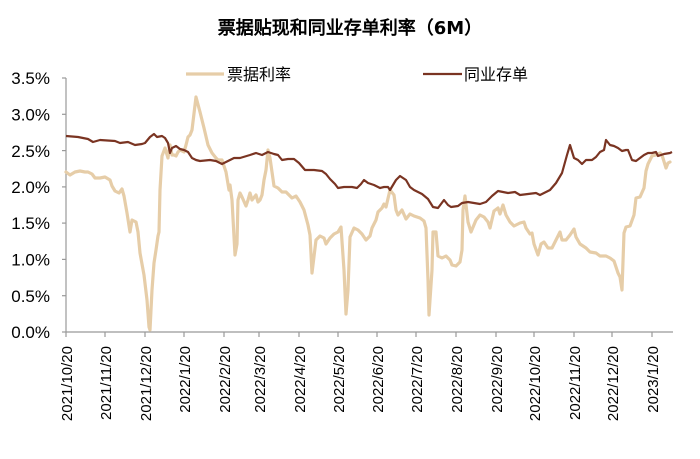  What do you see at coordinates (339, 379) in the screenshot?
I see `x-tick-label: 2022/5/20` at bounding box center [339, 379].